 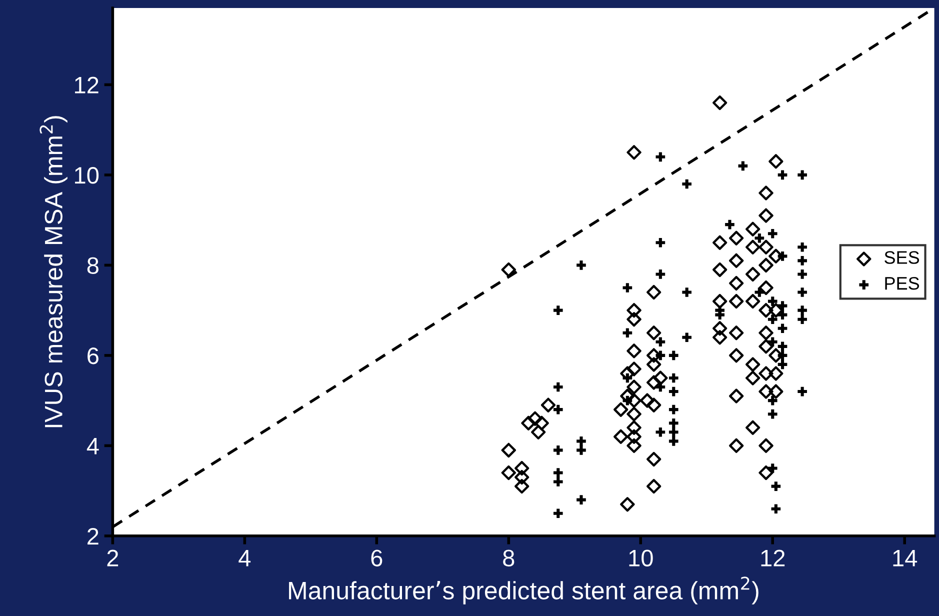 I want to click on y-tick-label: 4, so click(x=92, y=446).